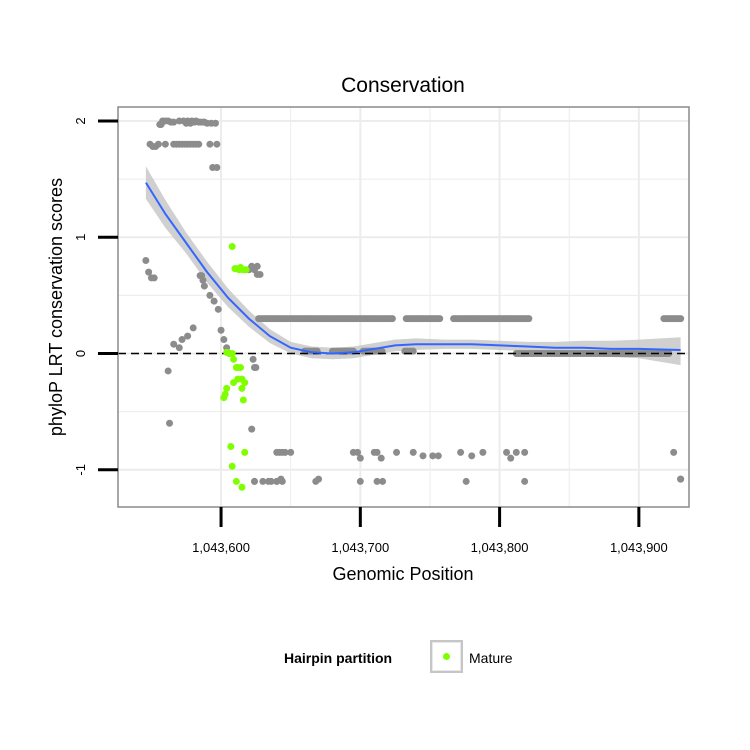  What do you see at coordinates (430, 531) in the screenshot?
I see `x-axis: 1,043,600 1,043,700 1,043,800 1,043,900` at bounding box center [430, 531].